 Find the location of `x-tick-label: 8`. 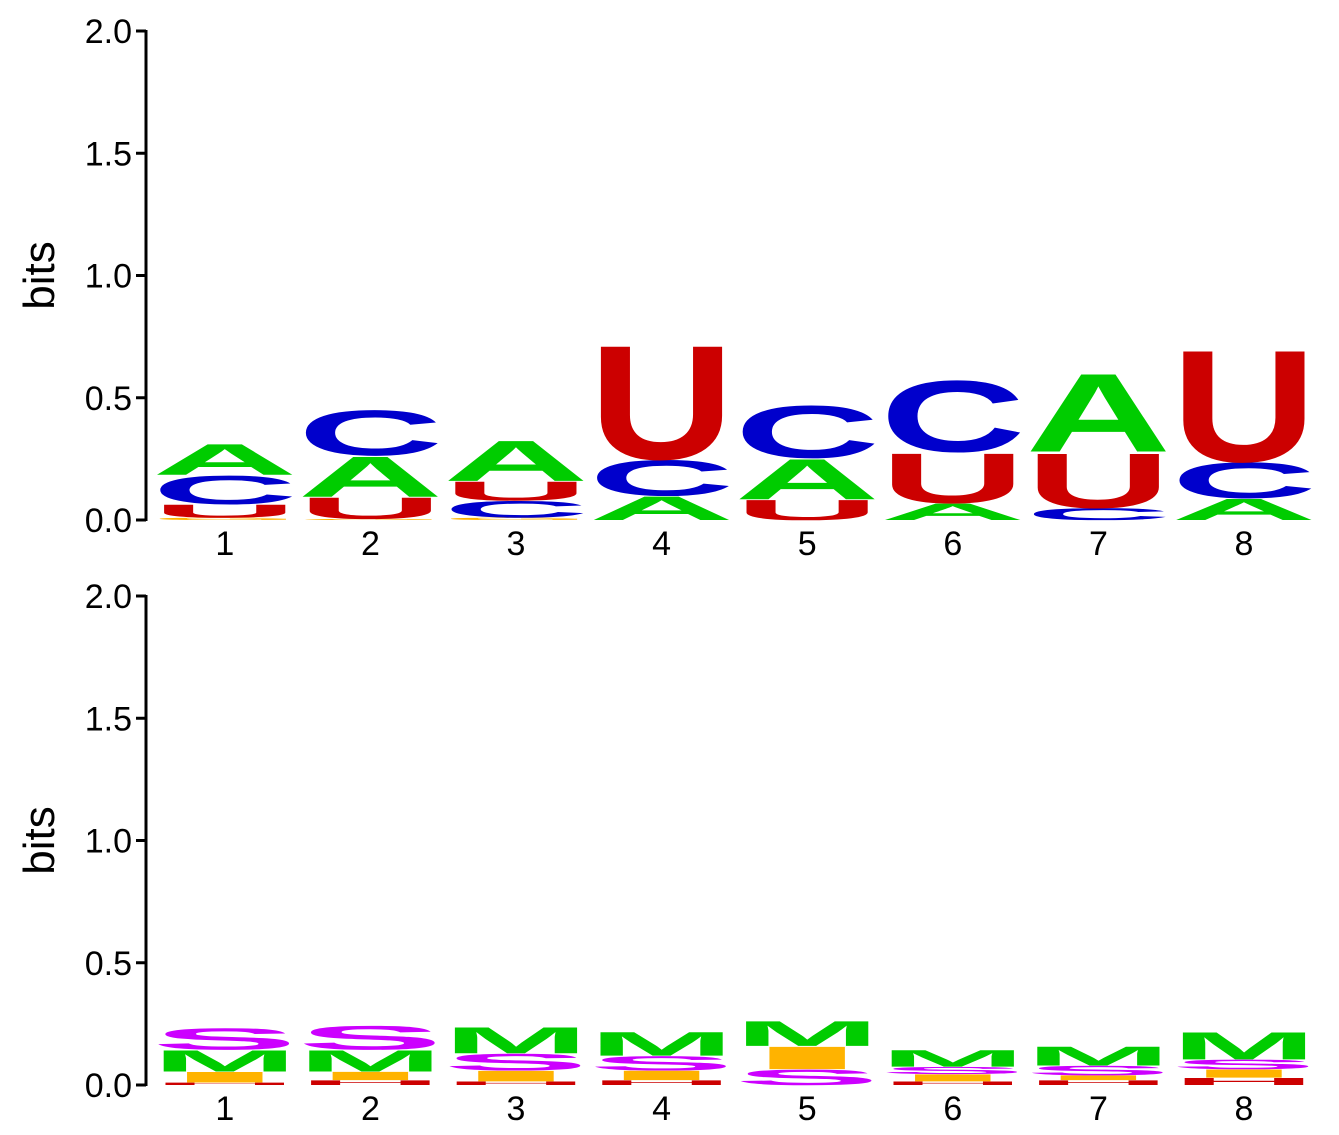

x-tick-label: 8 is located at coordinates (1244, 544).